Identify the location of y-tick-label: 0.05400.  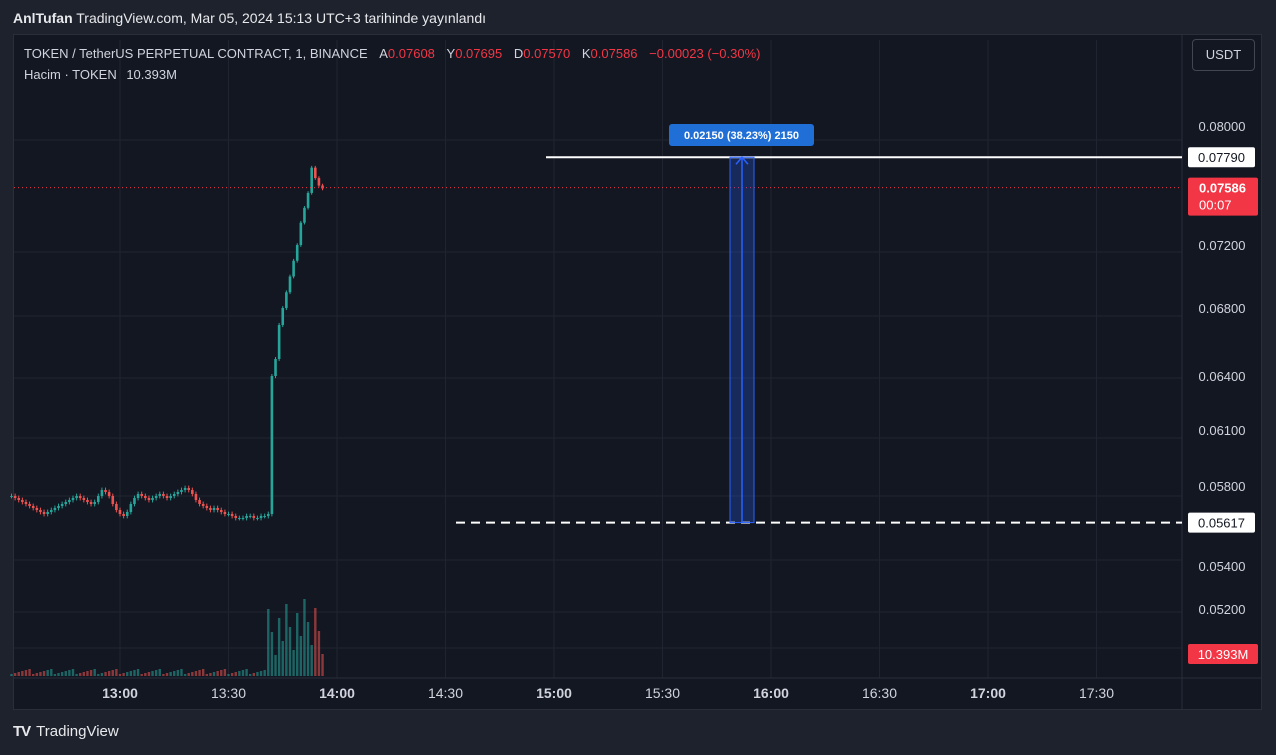
(1222, 566).